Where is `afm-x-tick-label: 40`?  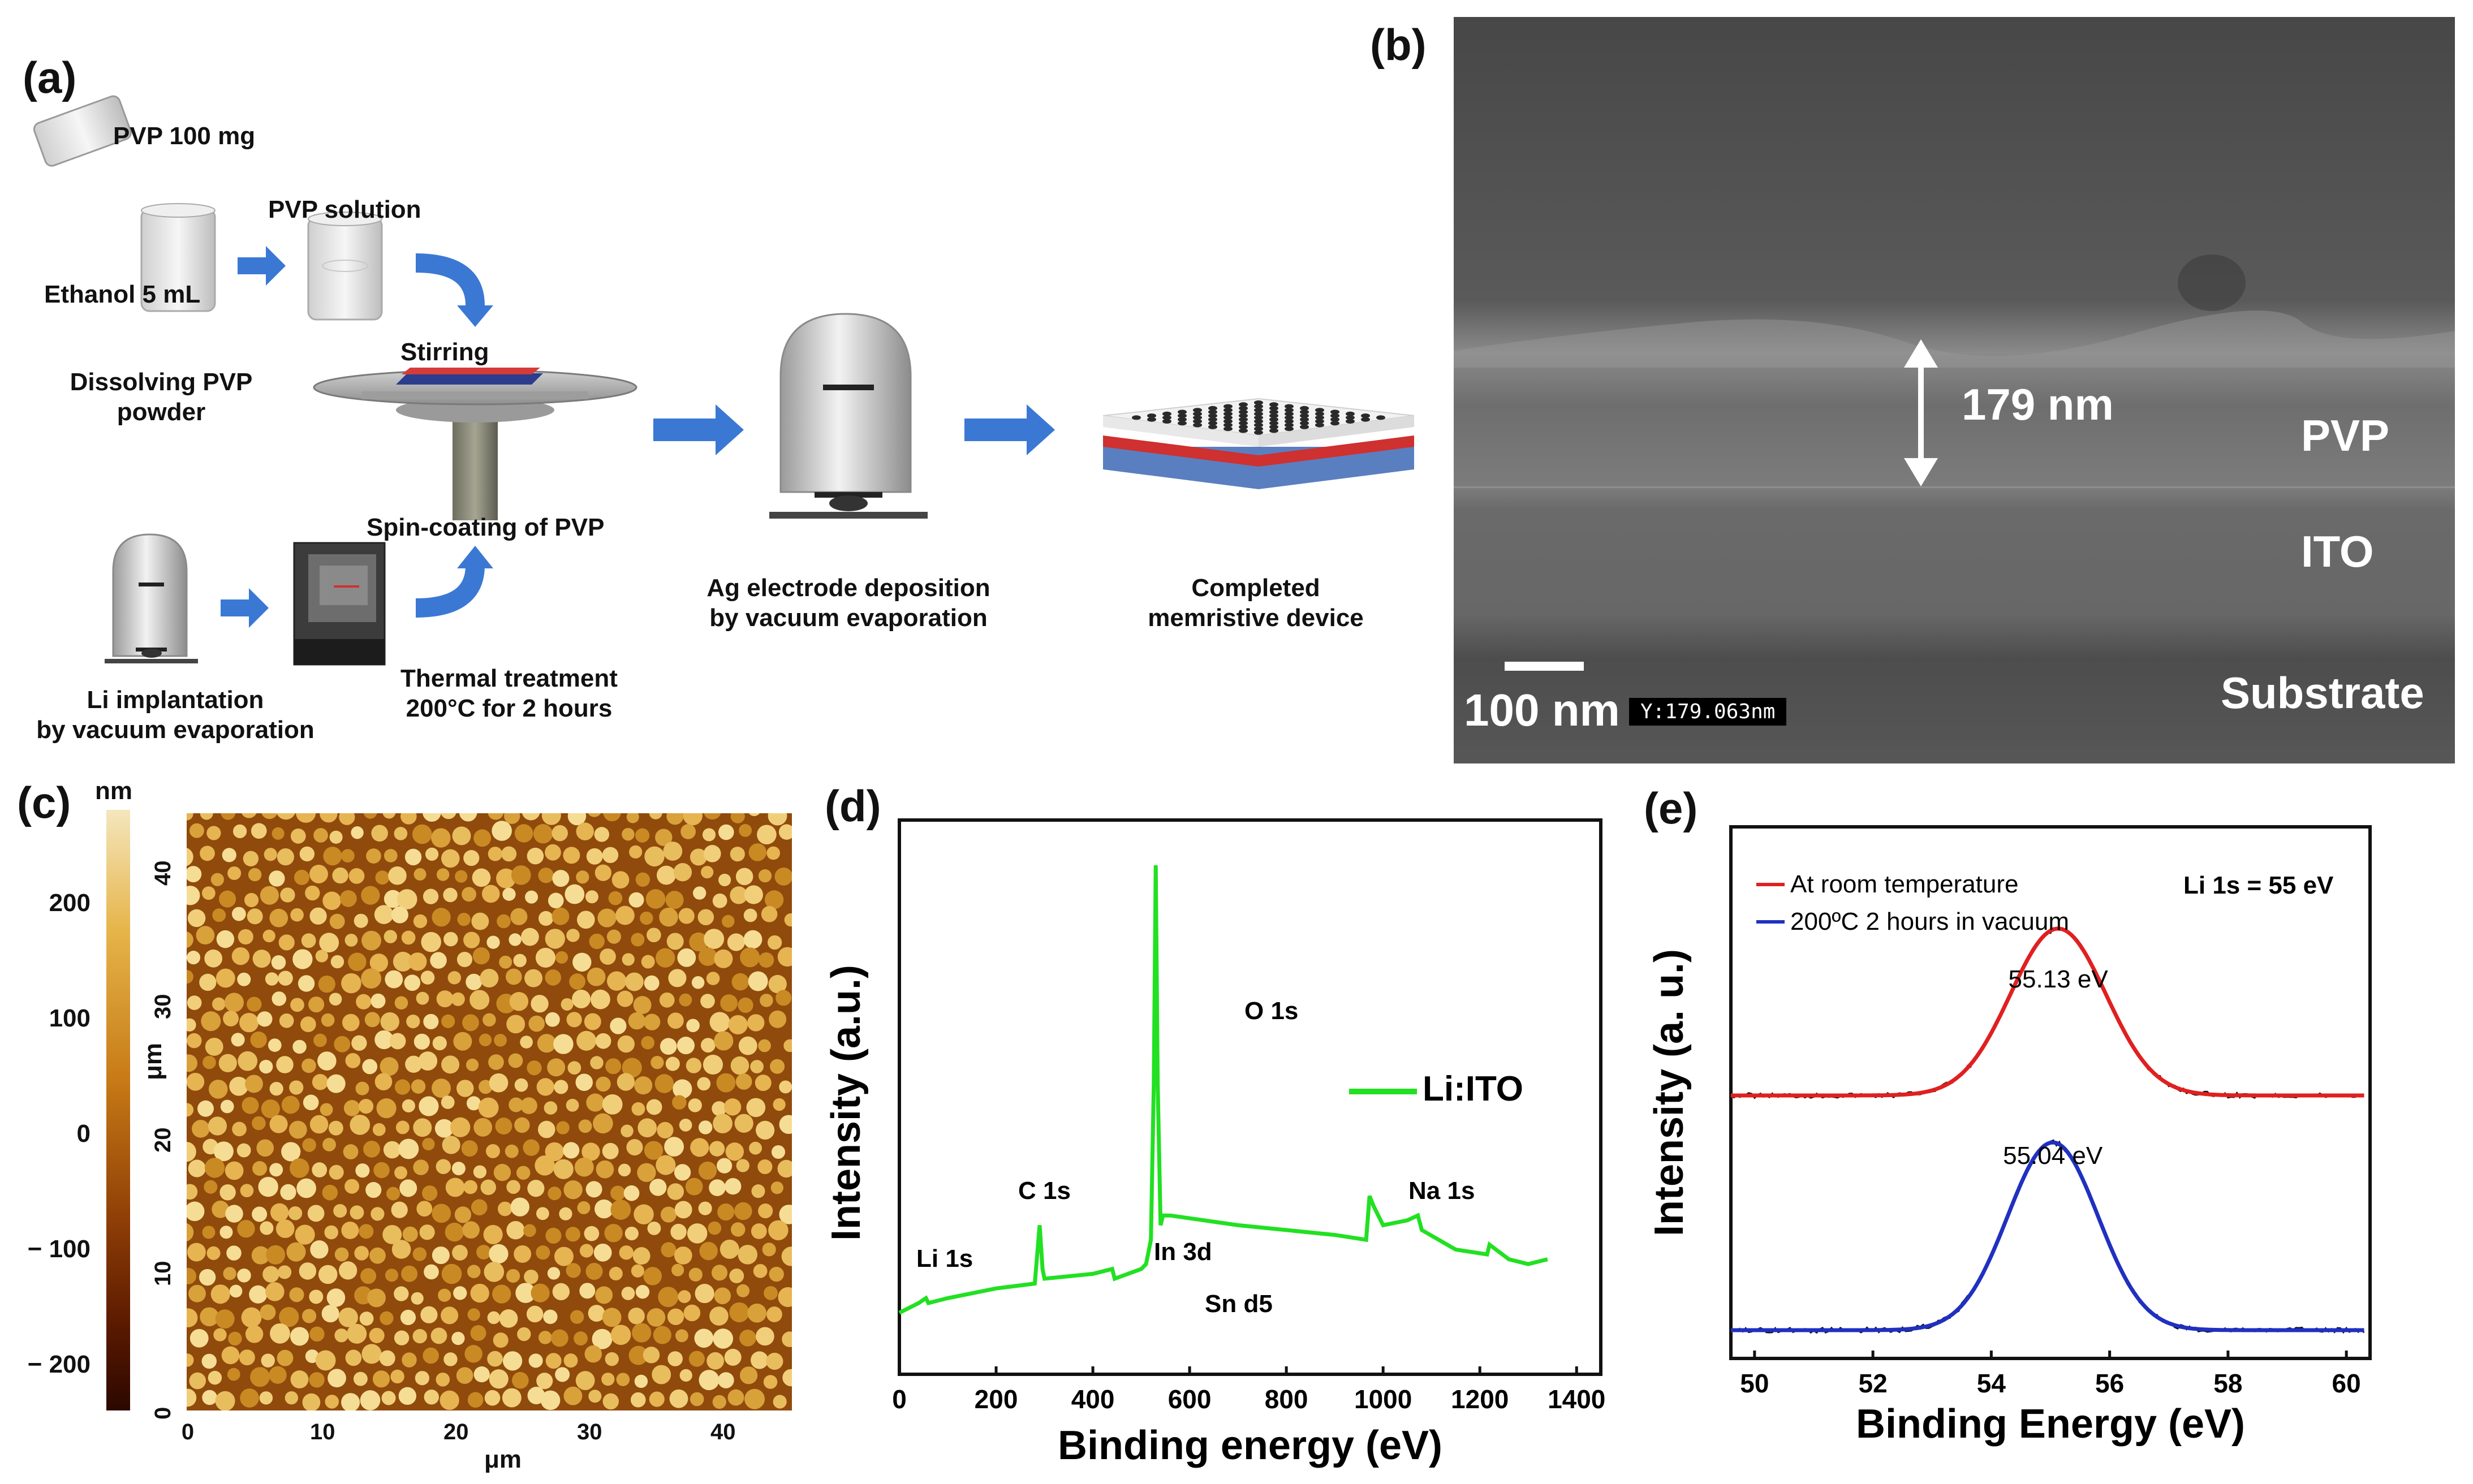
afm-x-tick-label: 40 is located at coordinates (723, 1432).